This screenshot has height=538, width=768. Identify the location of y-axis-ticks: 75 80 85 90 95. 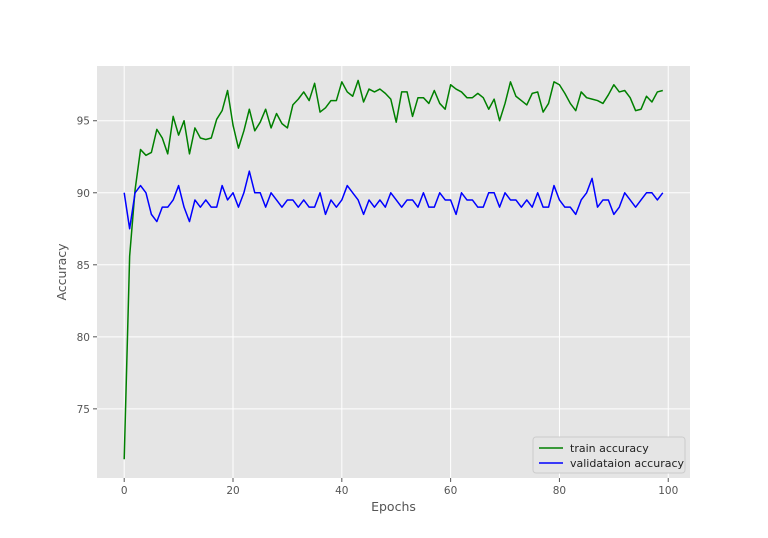
(87, 266).